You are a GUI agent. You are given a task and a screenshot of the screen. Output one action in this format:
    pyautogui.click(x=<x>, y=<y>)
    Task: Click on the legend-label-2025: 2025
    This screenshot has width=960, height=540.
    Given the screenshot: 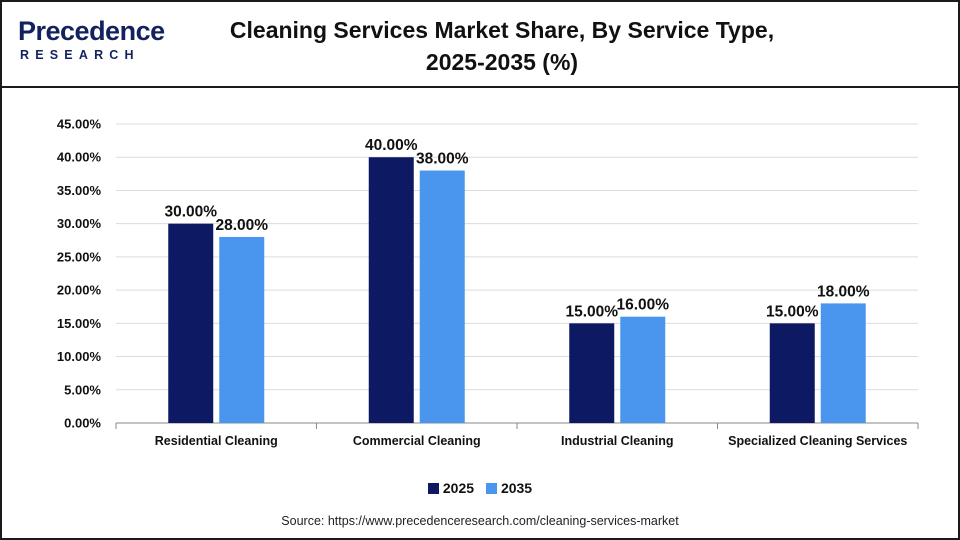 What is the action you would take?
    pyautogui.click(x=458, y=488)
    